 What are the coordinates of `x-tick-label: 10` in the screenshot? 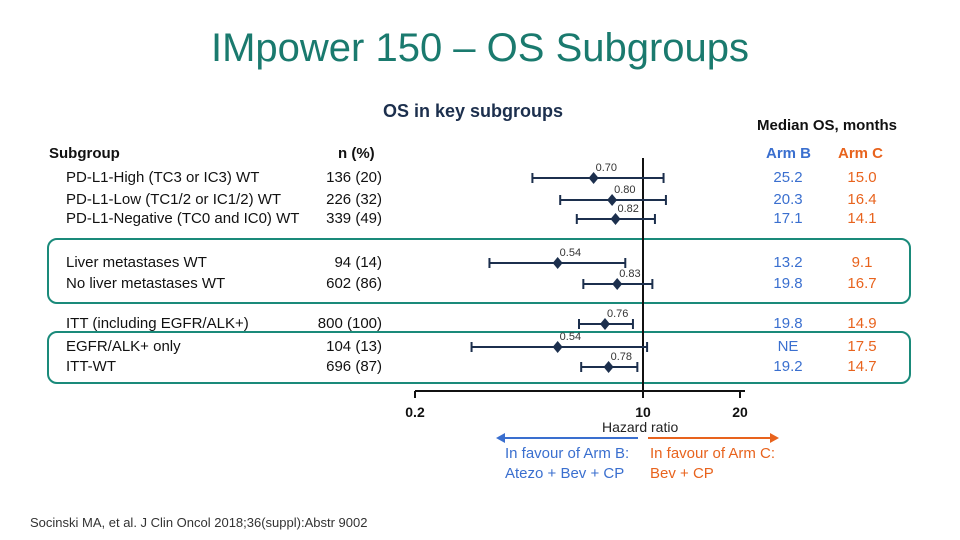 It's located at (643, 412).